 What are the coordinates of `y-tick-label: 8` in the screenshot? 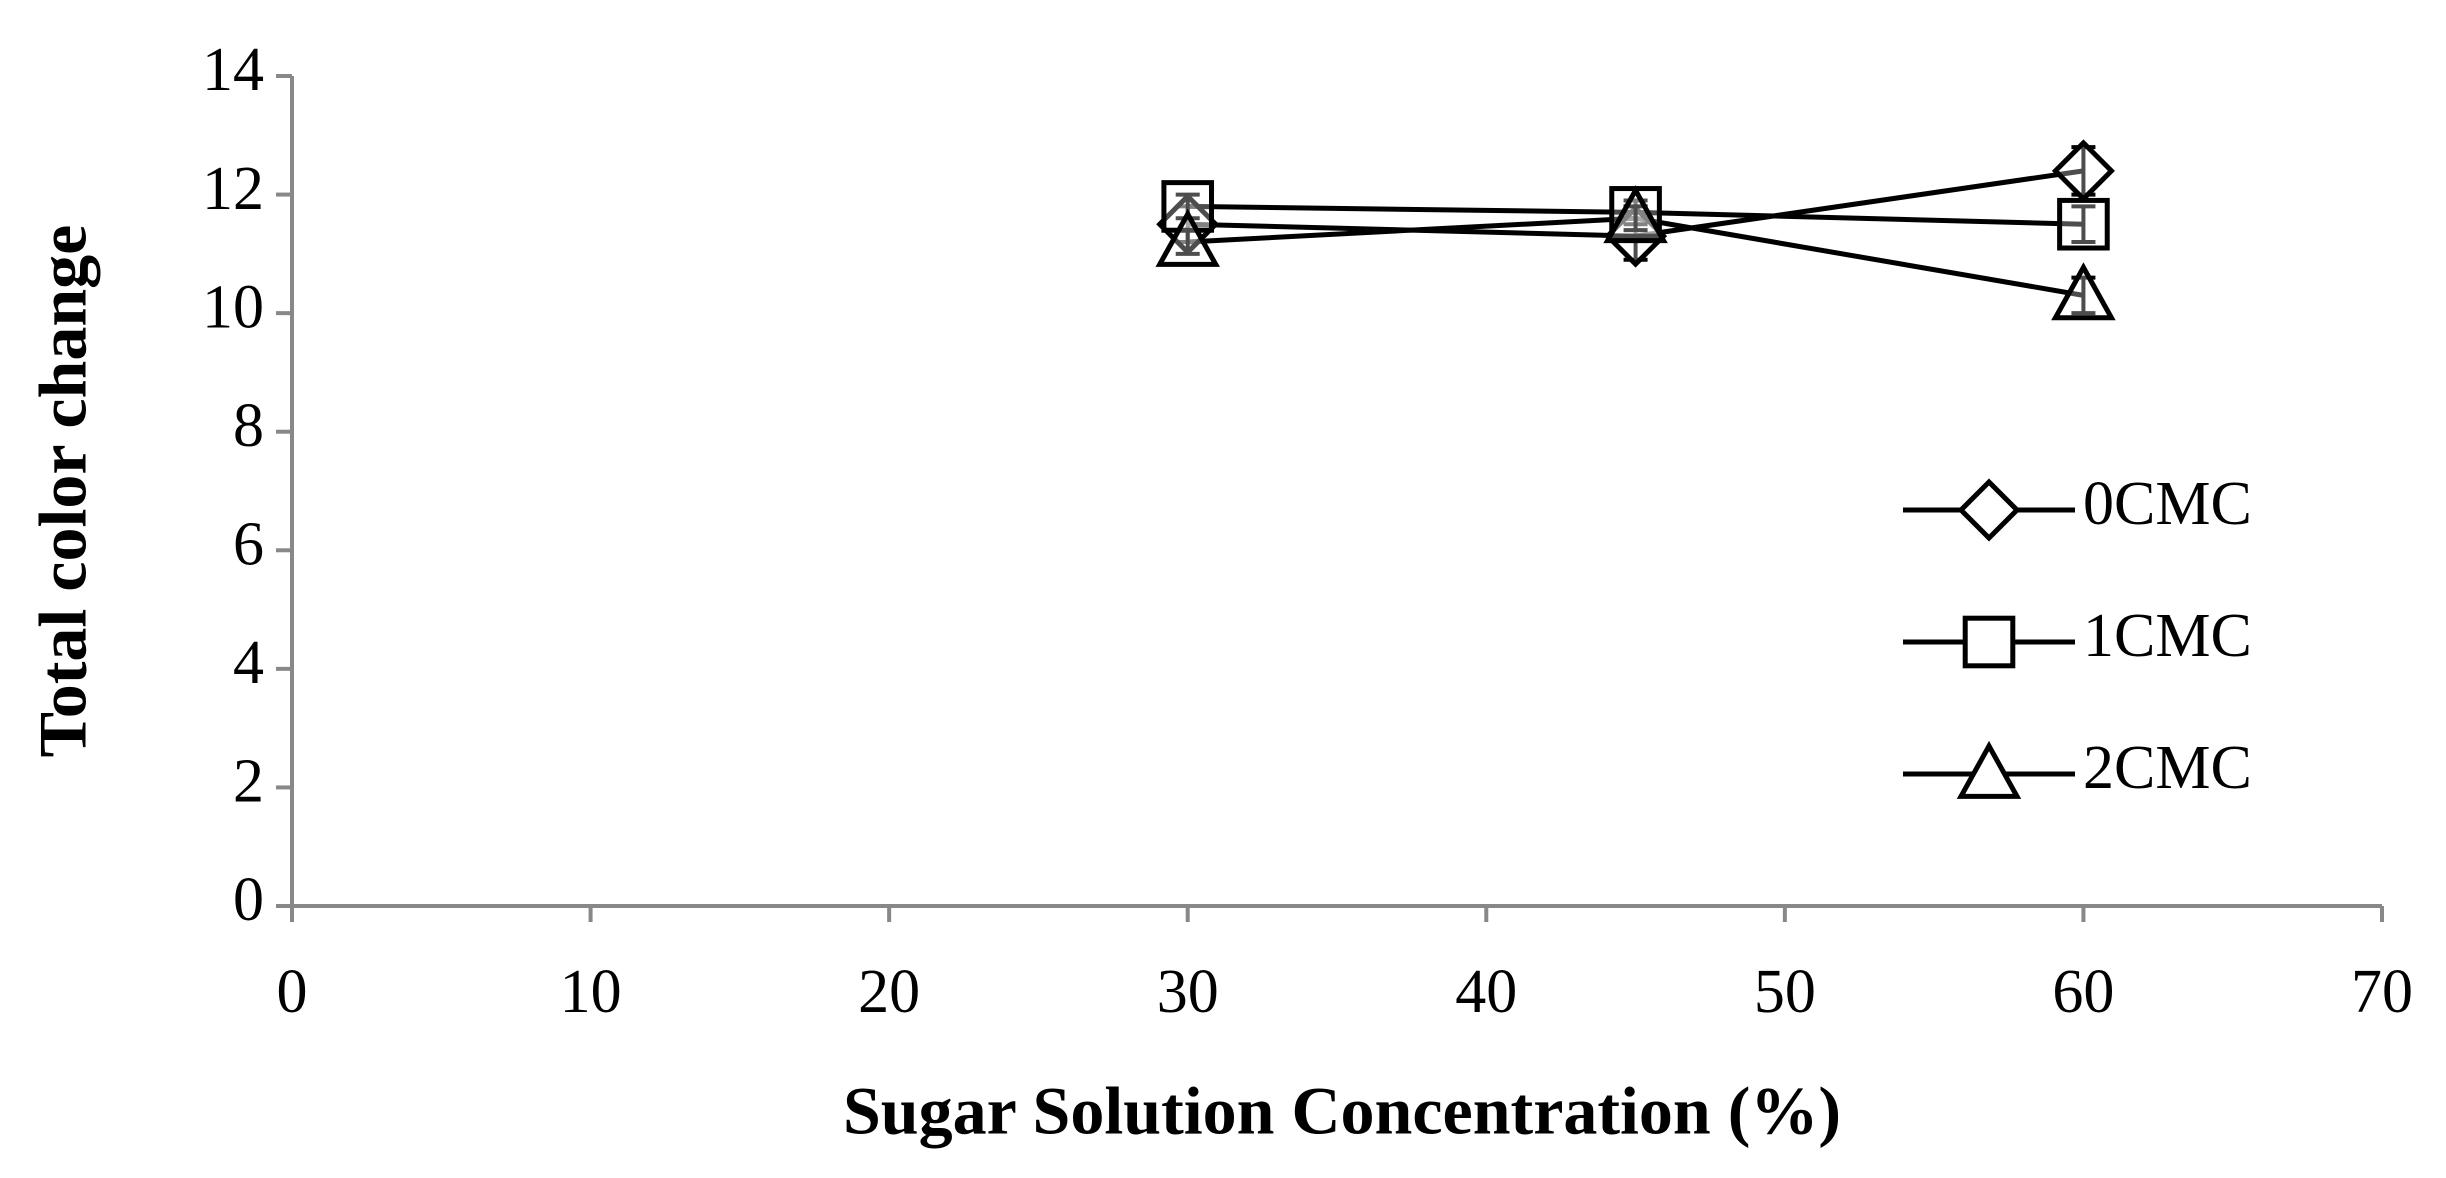 It's located at (248, 426).